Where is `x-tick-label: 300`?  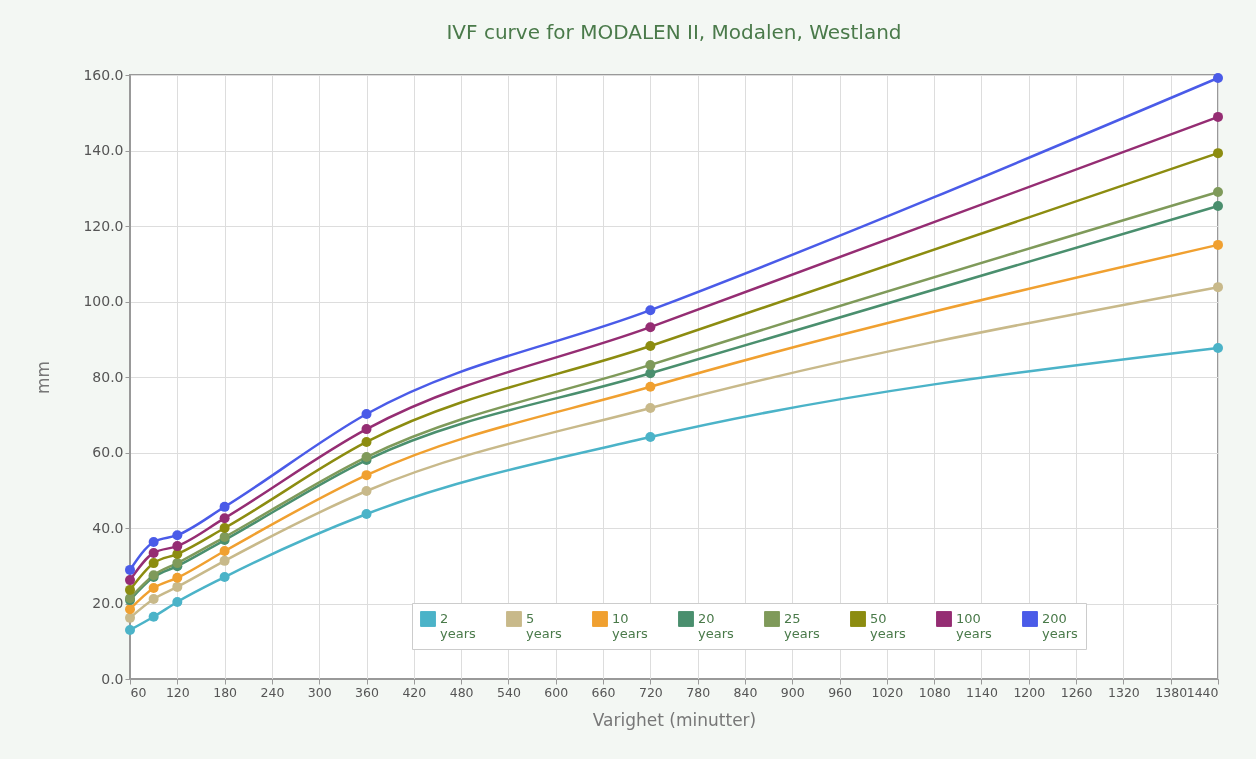
x-tick-label: 300 is located at coordinates (319, 692).